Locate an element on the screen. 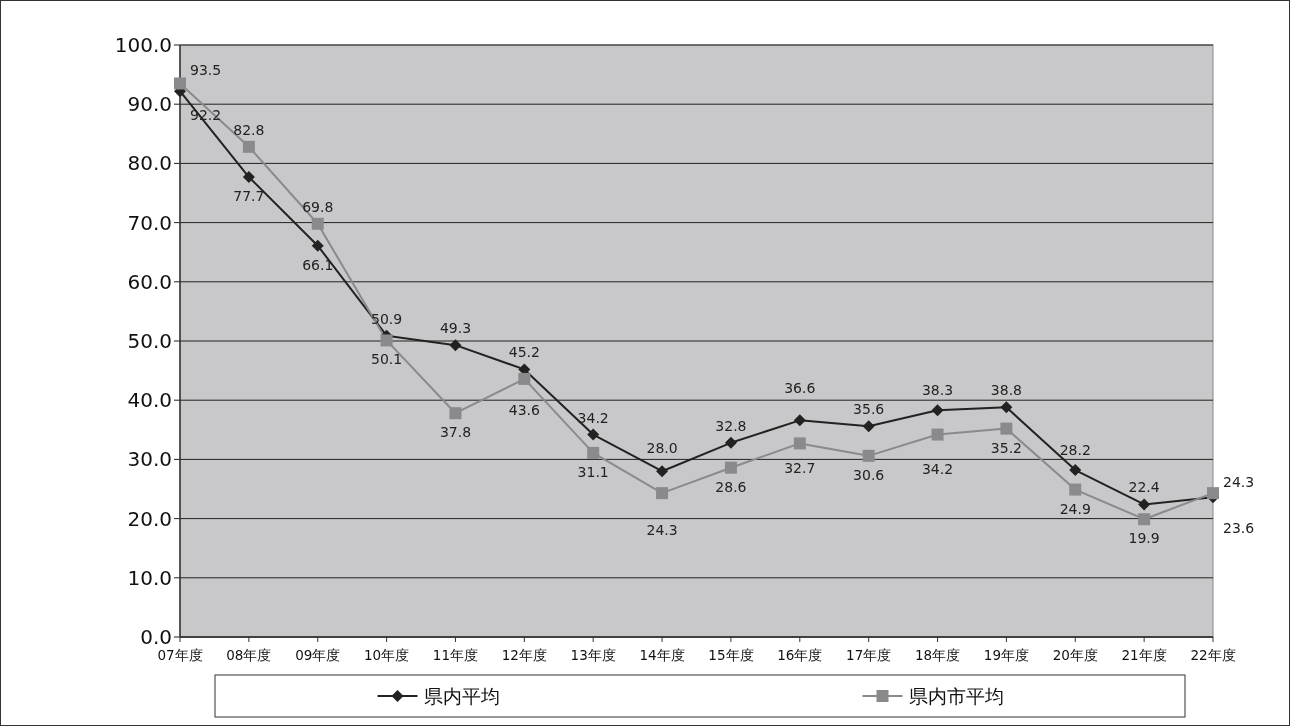 This screenshot has height=726, width=1290. data-label: 31.1 is located at coordinates (593, 471).